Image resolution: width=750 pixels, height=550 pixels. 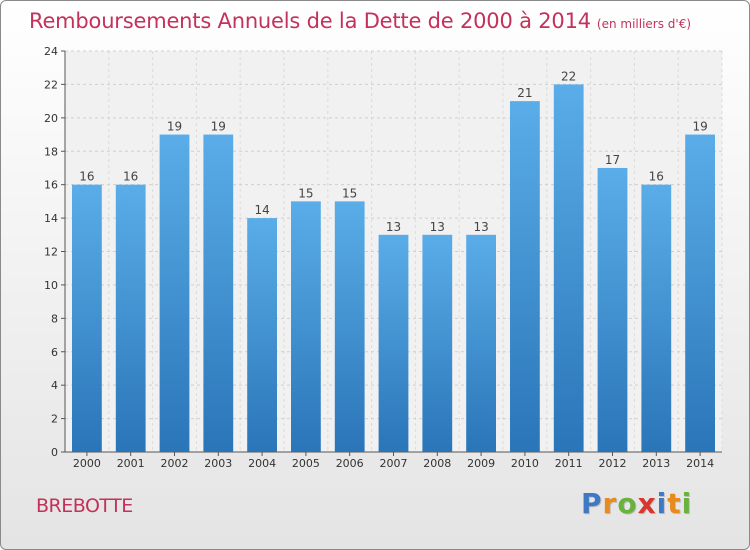 What do you see at coordinates (612, 160) in the screenshot?
I see `data-label-2012: 17` at bounding box center [612, 160].